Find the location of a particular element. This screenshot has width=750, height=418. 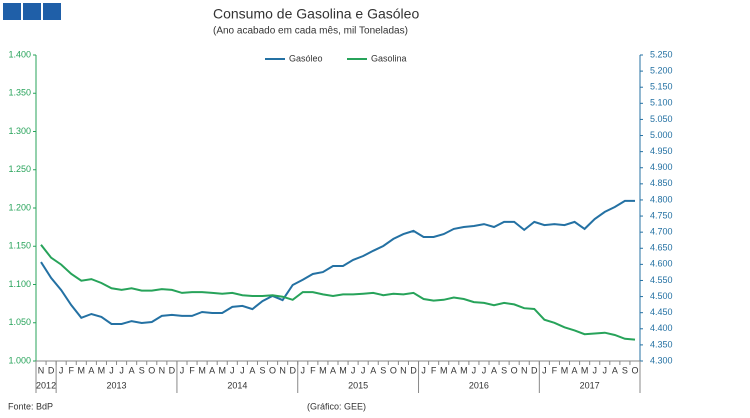

y2-tick-label: 4.300 is located at coordinates (661, 360).